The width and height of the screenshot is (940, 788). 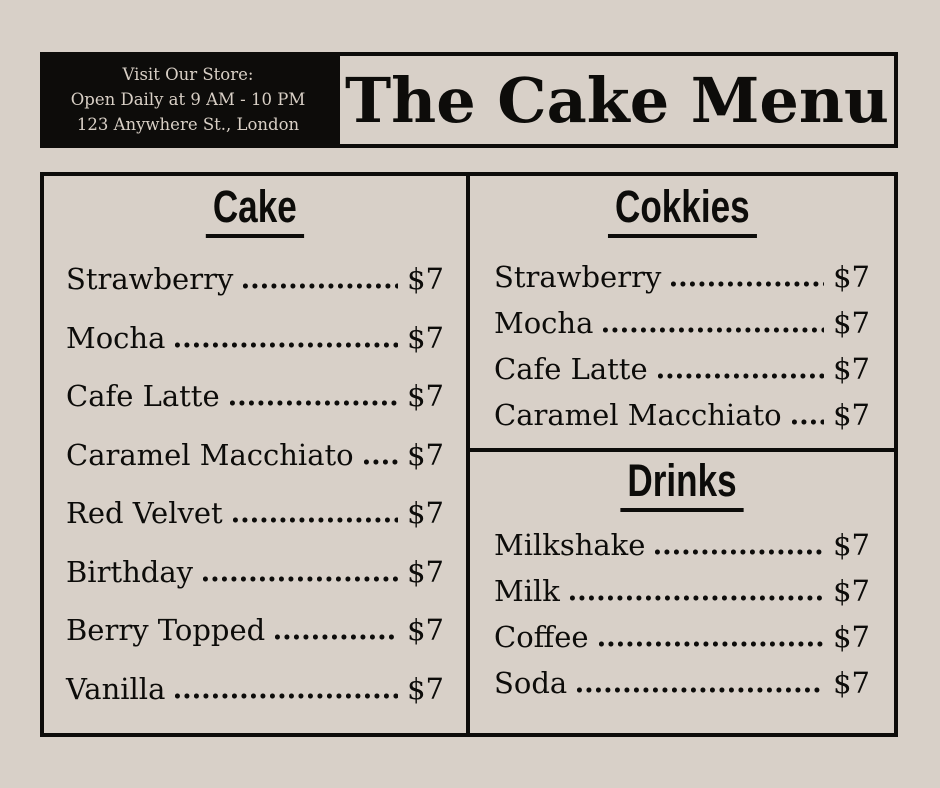 What do you see at coordinates (255, 572) in the screenshot?
I see `menu-item-row: Birthday $7` at bounding box center [255, 572].